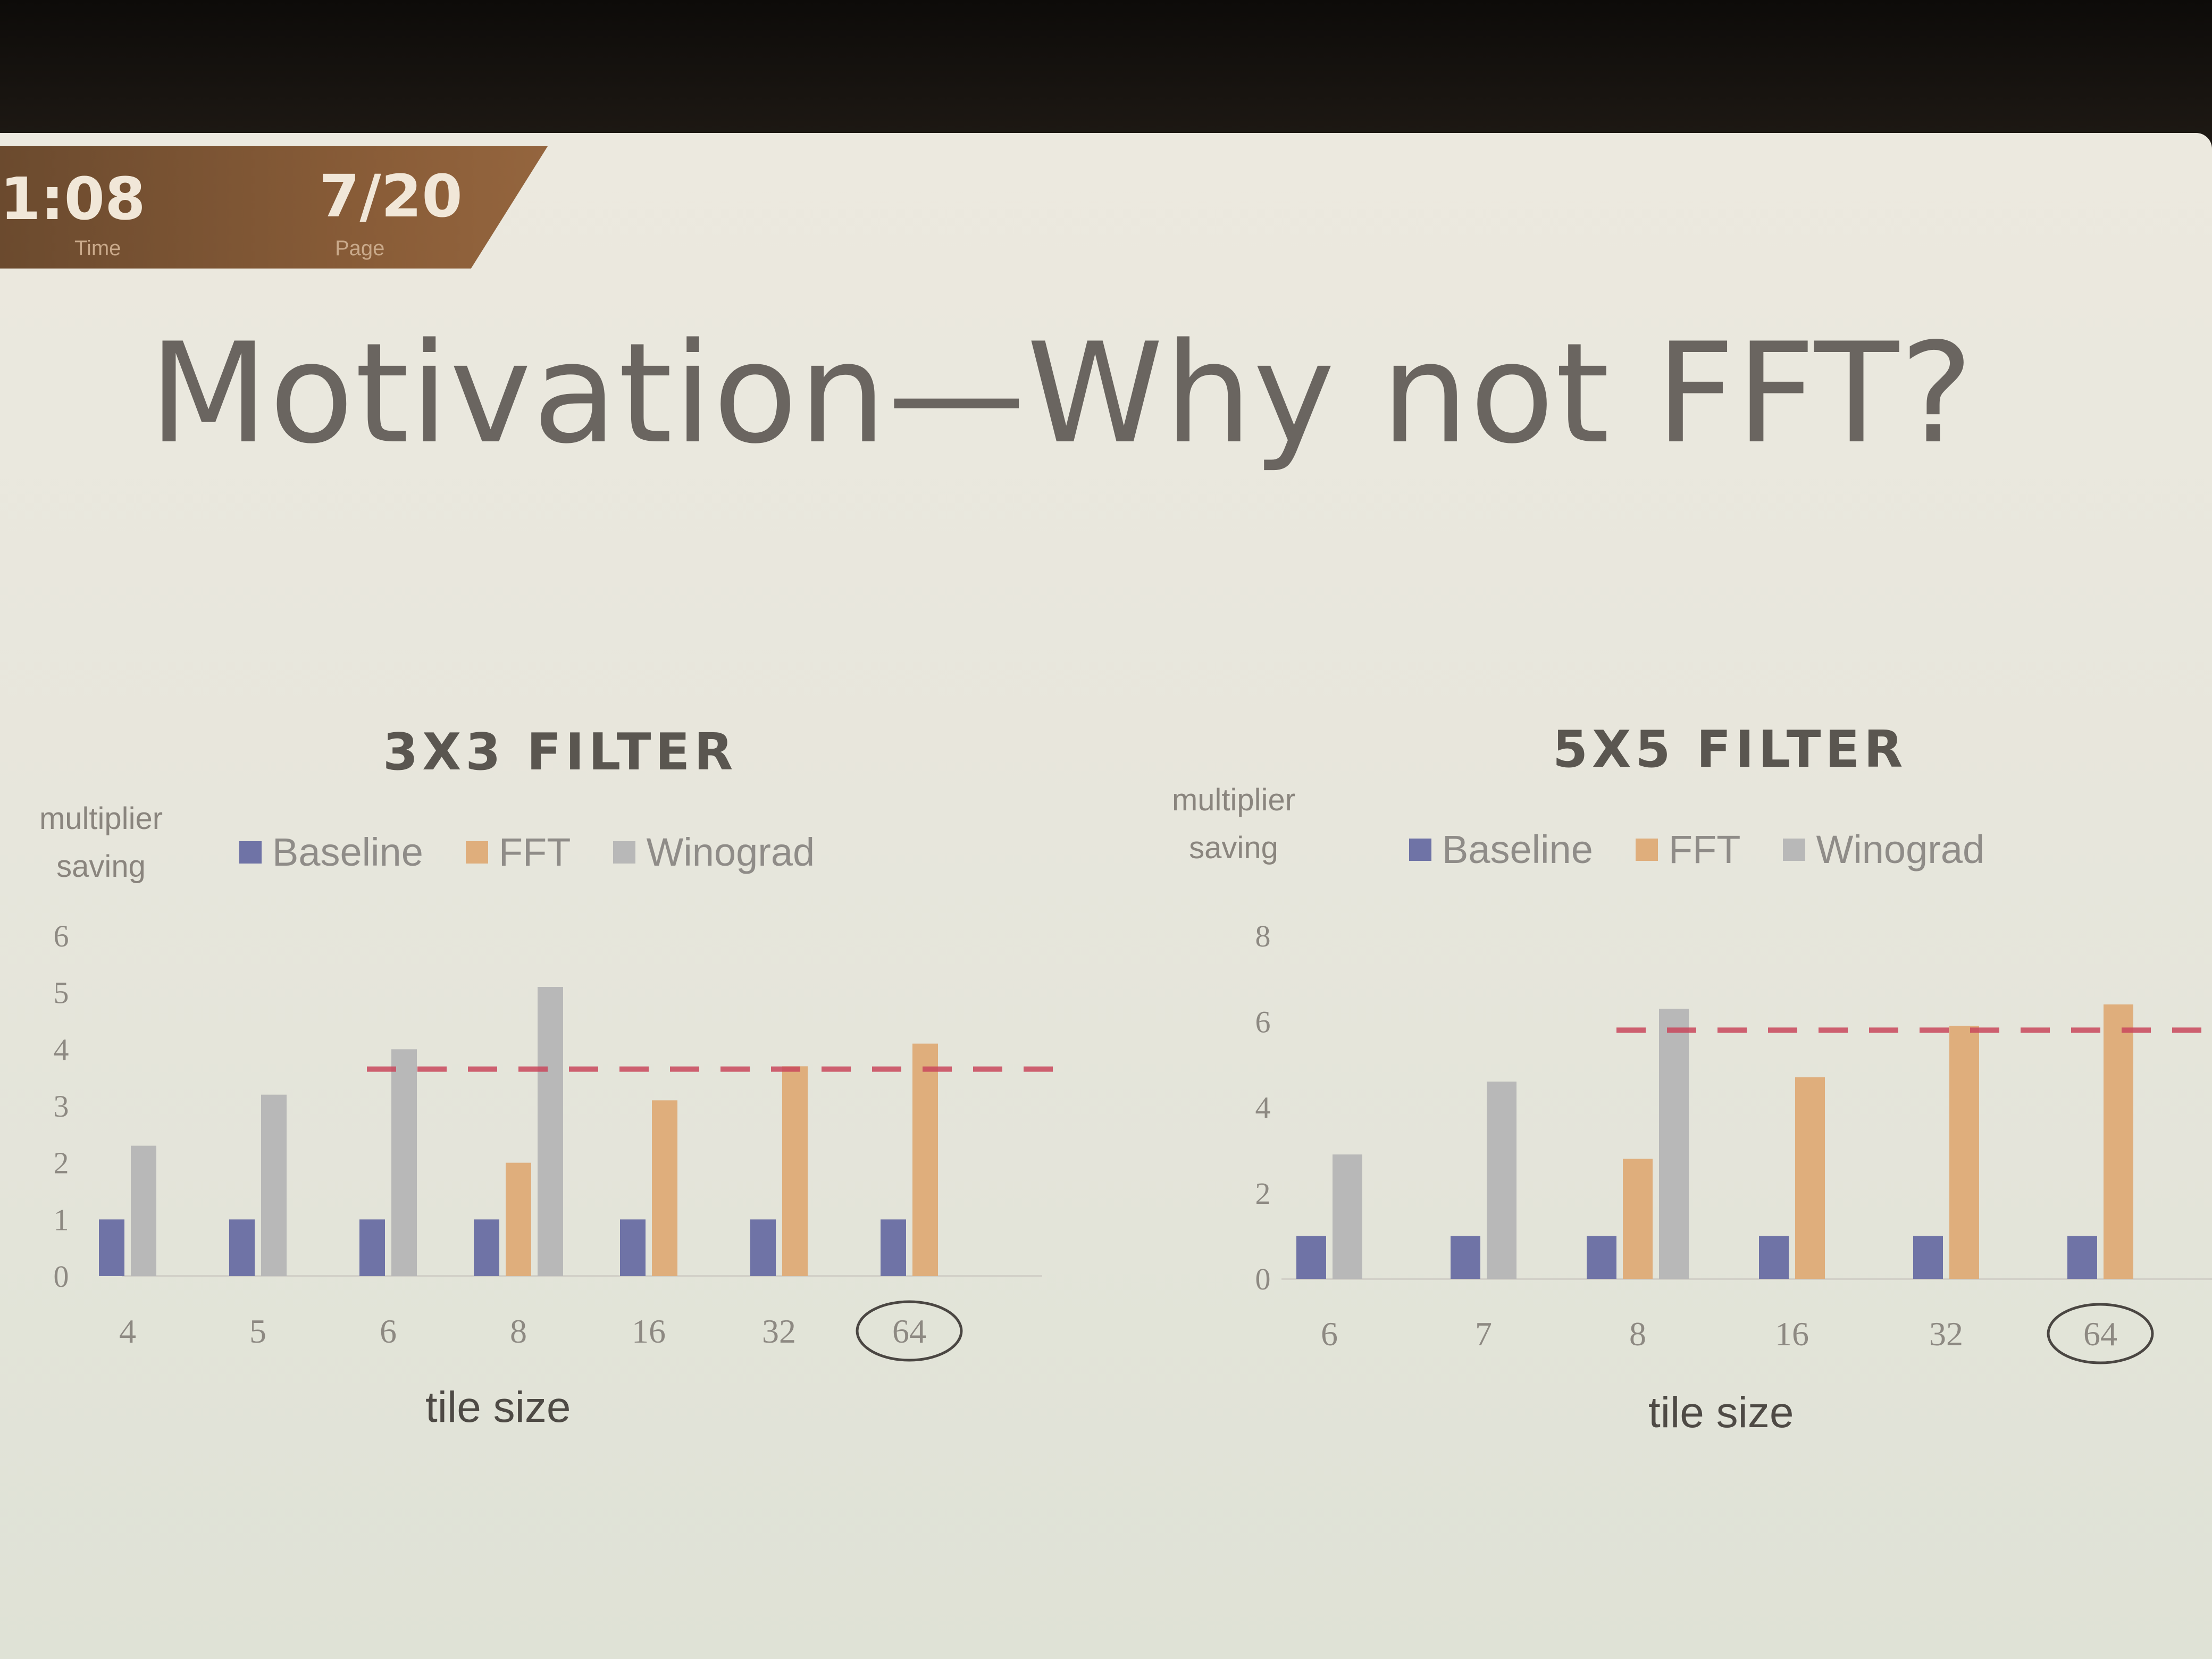 This screenshot has height=1659, width=2212. I want to click on y-axis-label-3x3: multiplier saving, so click(101, 842).